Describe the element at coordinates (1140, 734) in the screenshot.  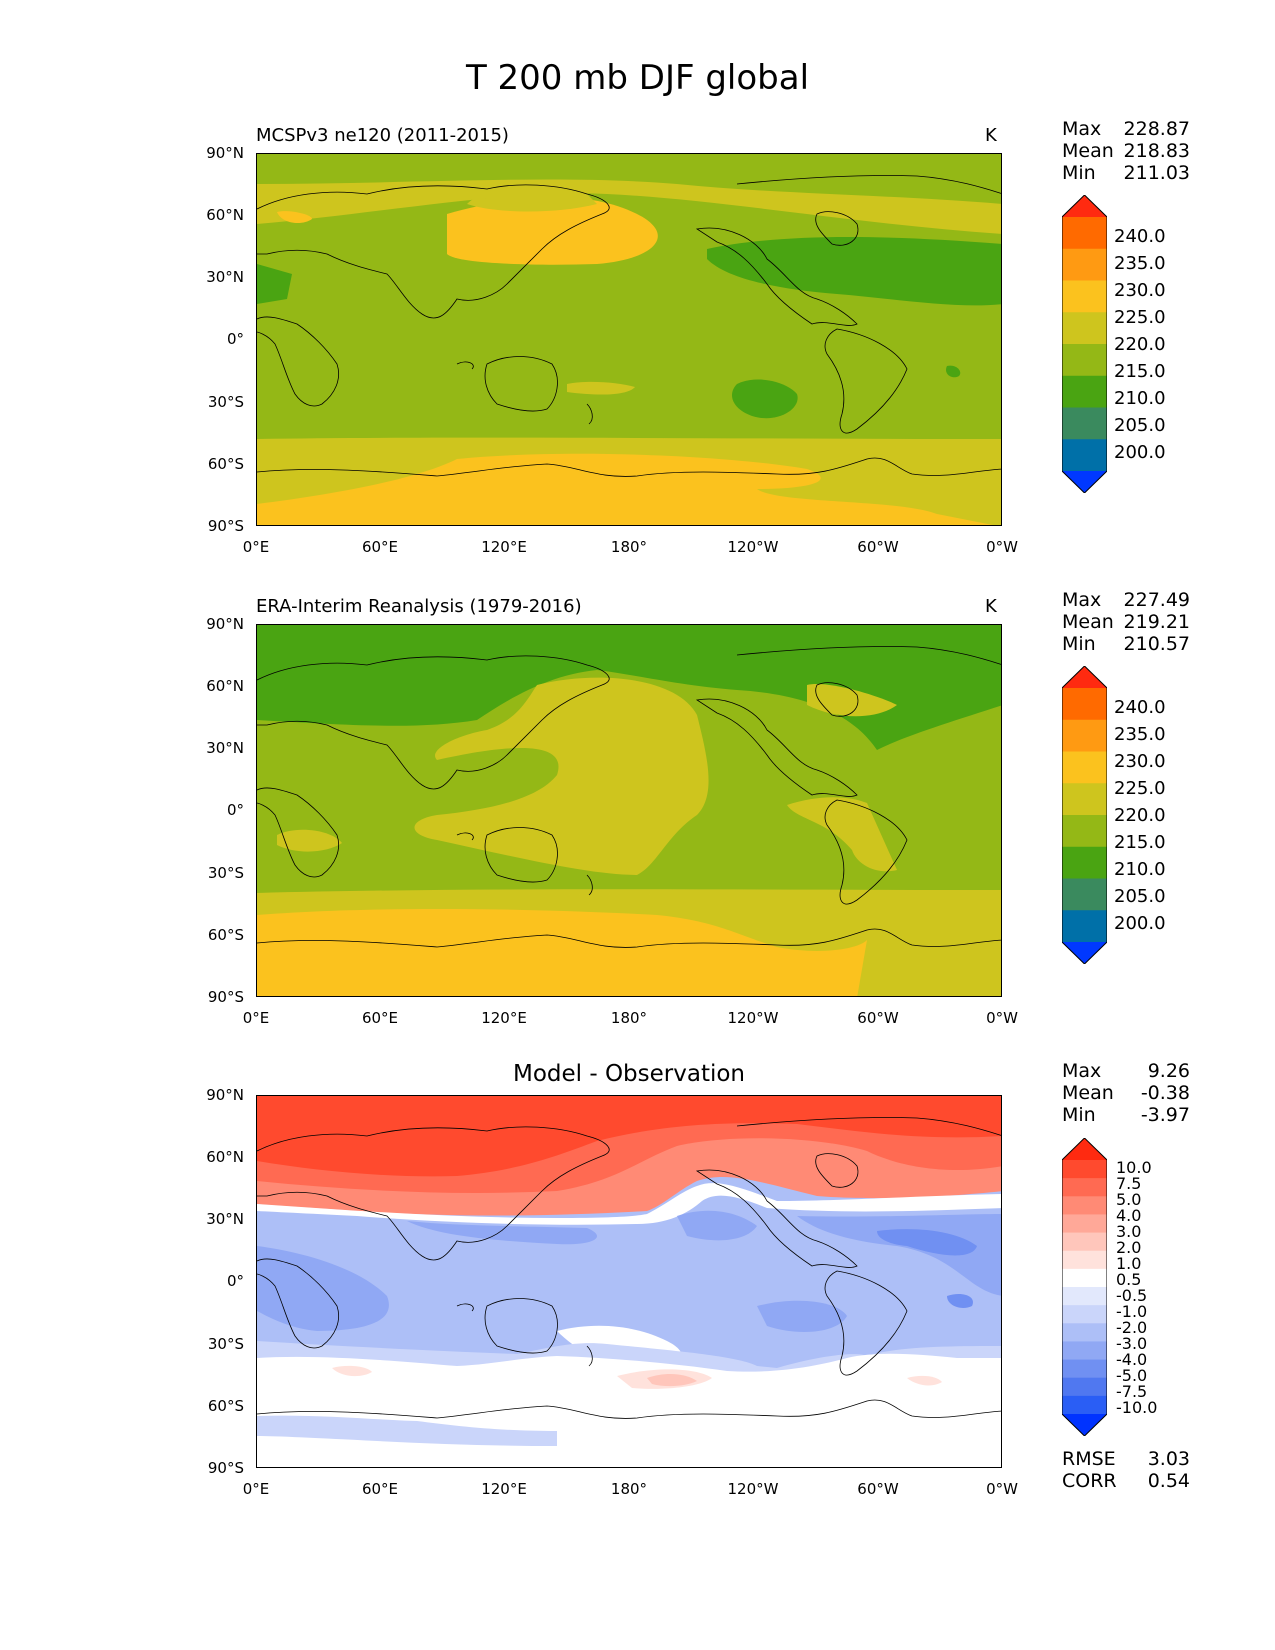
I see `colorbar-label: 235.0` at that location.